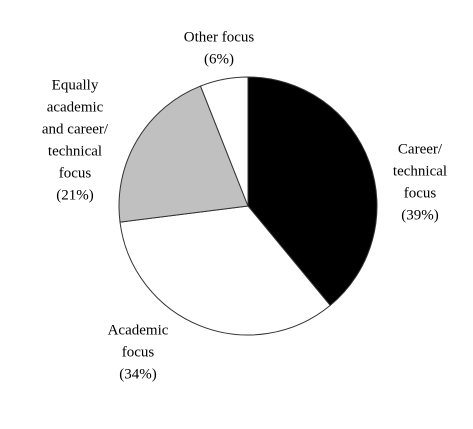 The height and width of the screenshot is (429, 473). Describe the element at coordinates (420, 215) in the screenshot. I see `value-label: (39%)` at that location.